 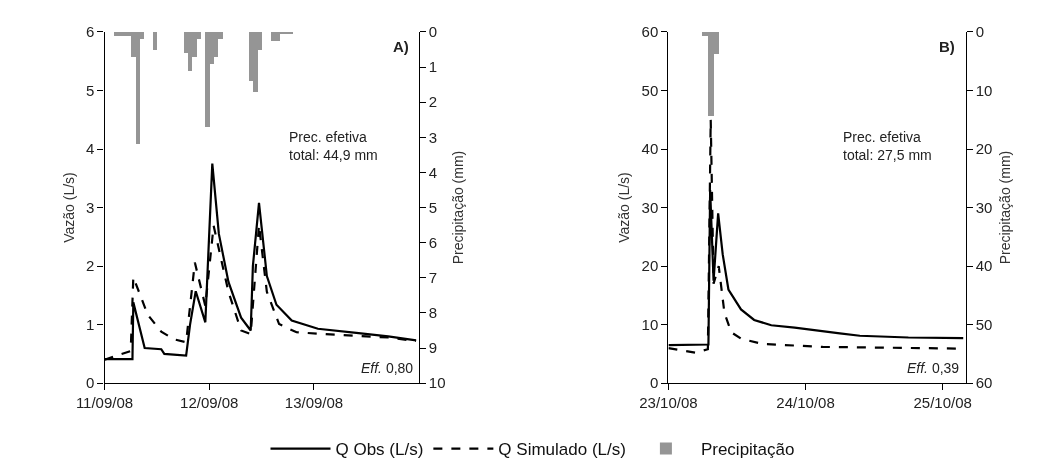 I want to click on y2-tick-label: 7, so click(x=433, y=278).